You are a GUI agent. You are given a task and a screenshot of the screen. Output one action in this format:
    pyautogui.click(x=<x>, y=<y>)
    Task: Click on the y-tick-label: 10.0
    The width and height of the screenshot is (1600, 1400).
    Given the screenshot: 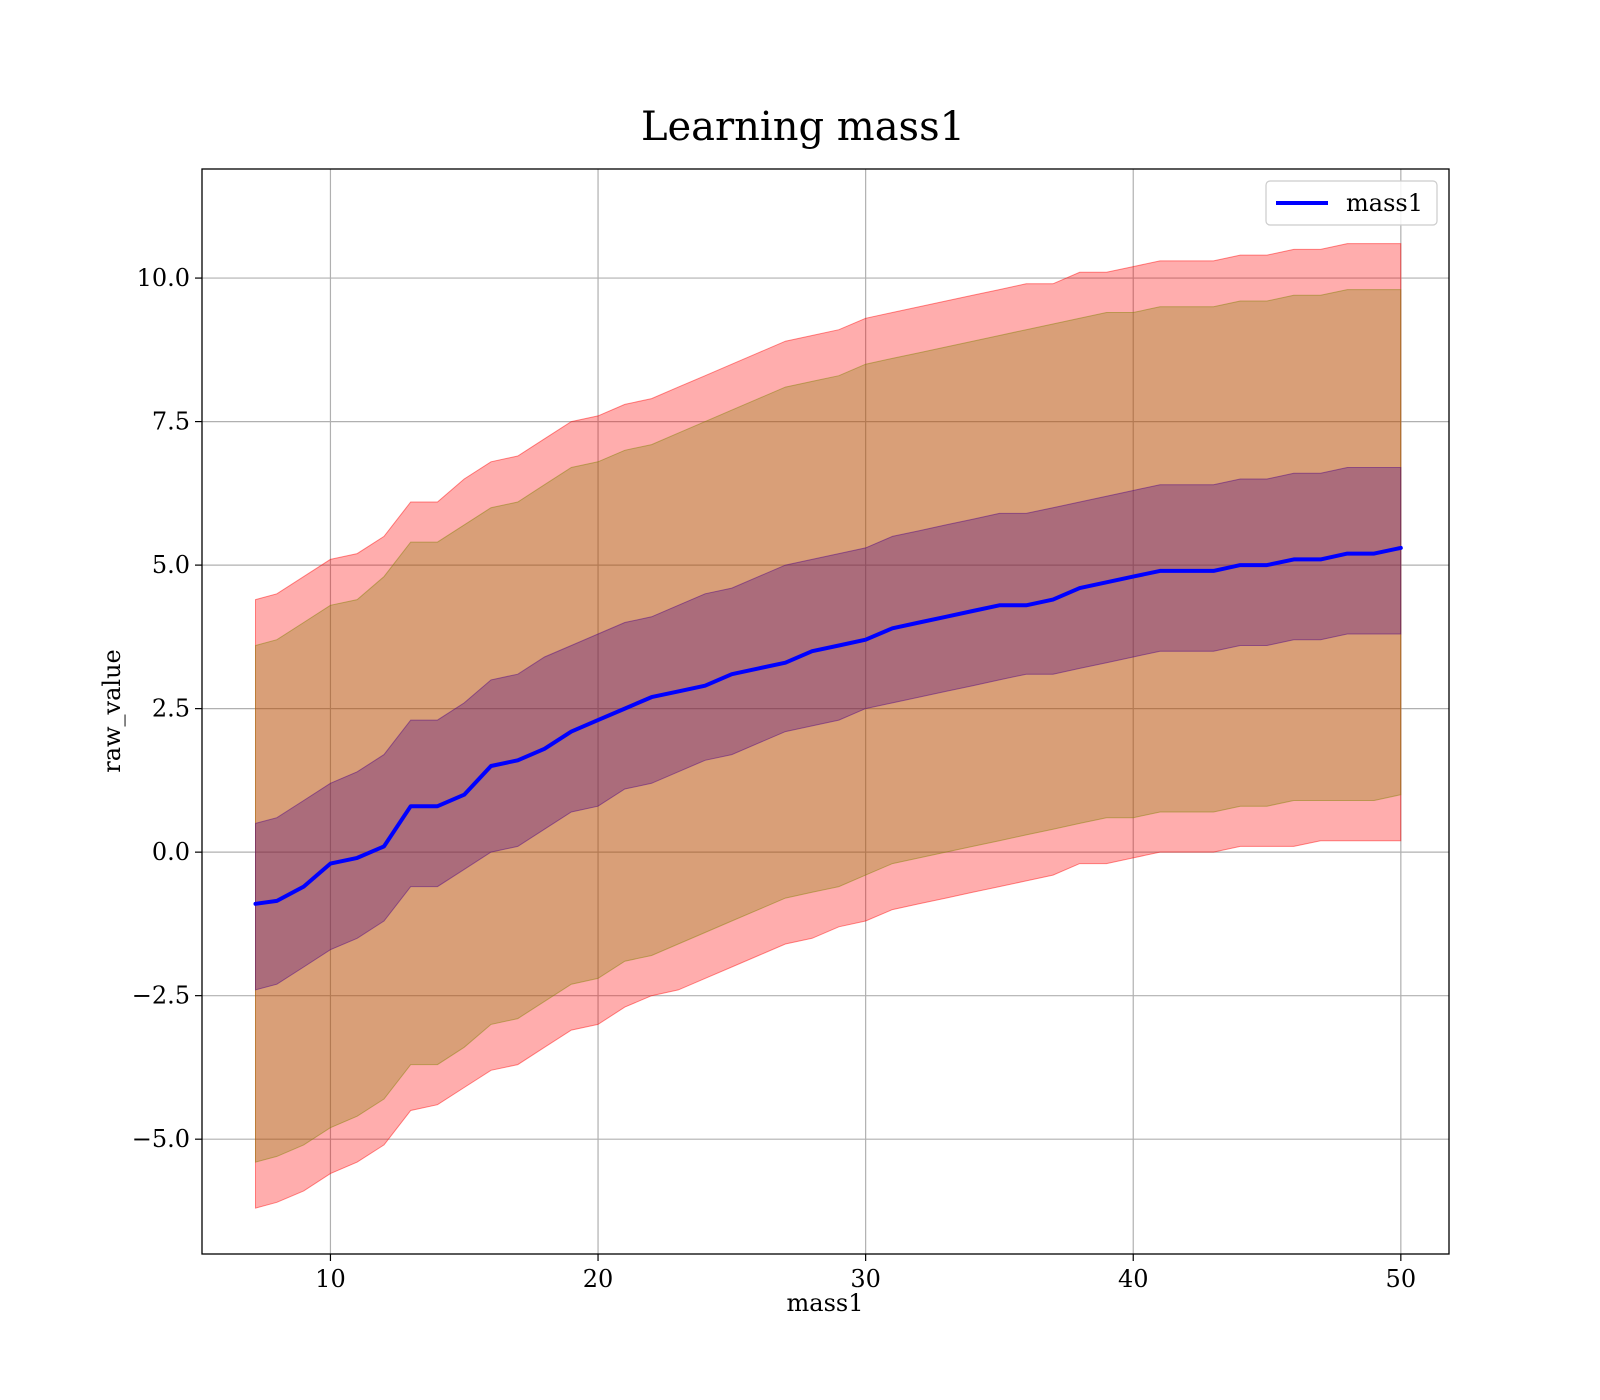 What is the action you would take?
    pyautogui.click(x=163, y=278)
    